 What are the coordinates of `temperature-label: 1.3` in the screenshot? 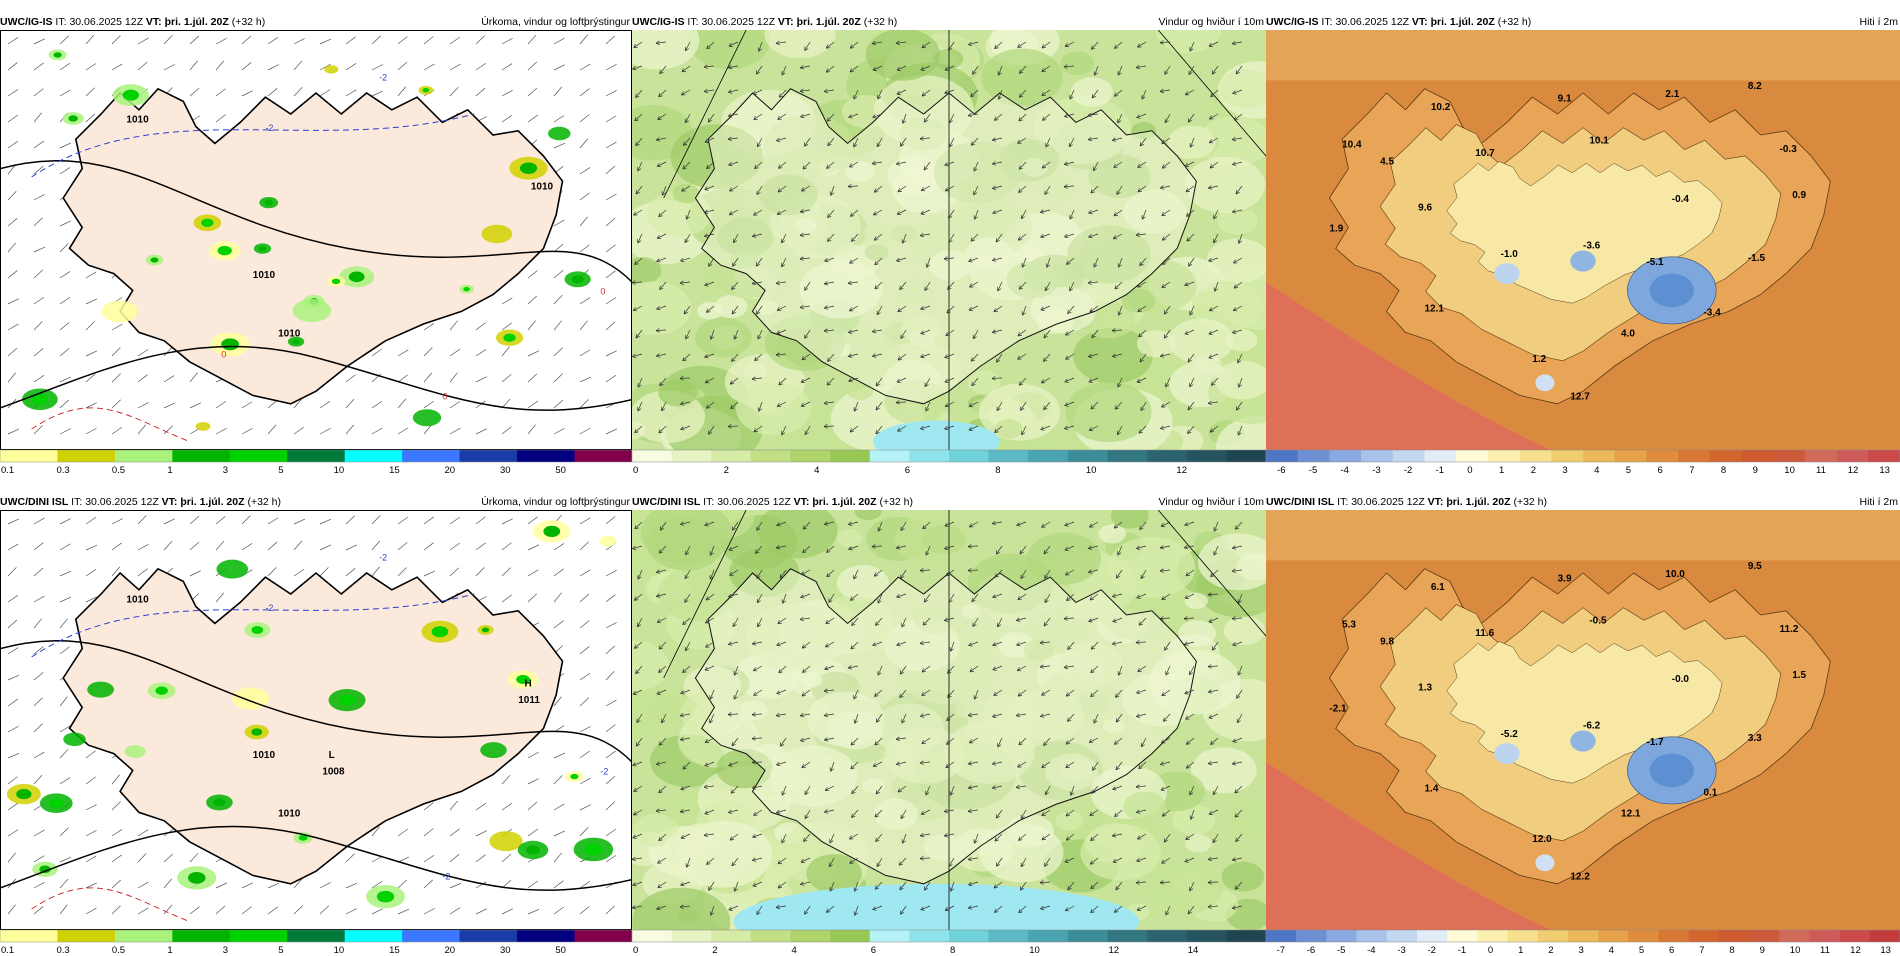 It's located at (1425, 688).